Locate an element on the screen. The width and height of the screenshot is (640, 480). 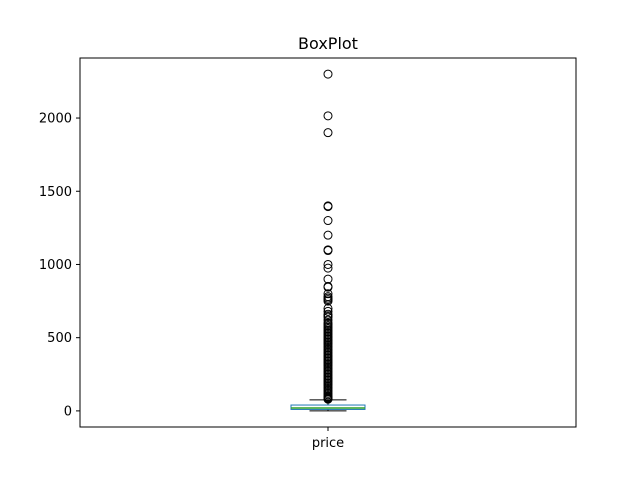
y-tick-label: 0 is located at coordinates (68, 411).